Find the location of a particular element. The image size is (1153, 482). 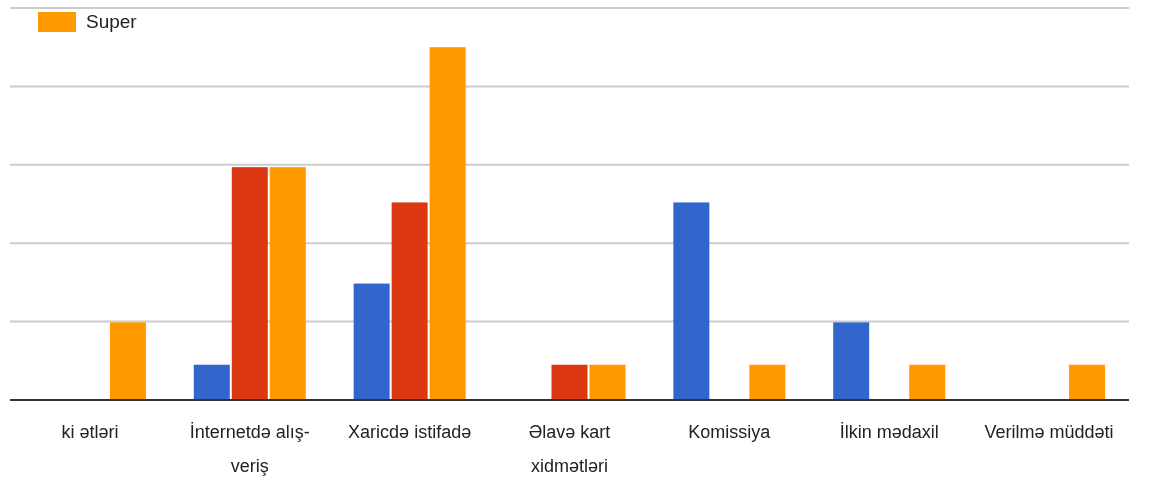

x-tick-label: Xaricdə istifadə is located at coordinates (410, 432).